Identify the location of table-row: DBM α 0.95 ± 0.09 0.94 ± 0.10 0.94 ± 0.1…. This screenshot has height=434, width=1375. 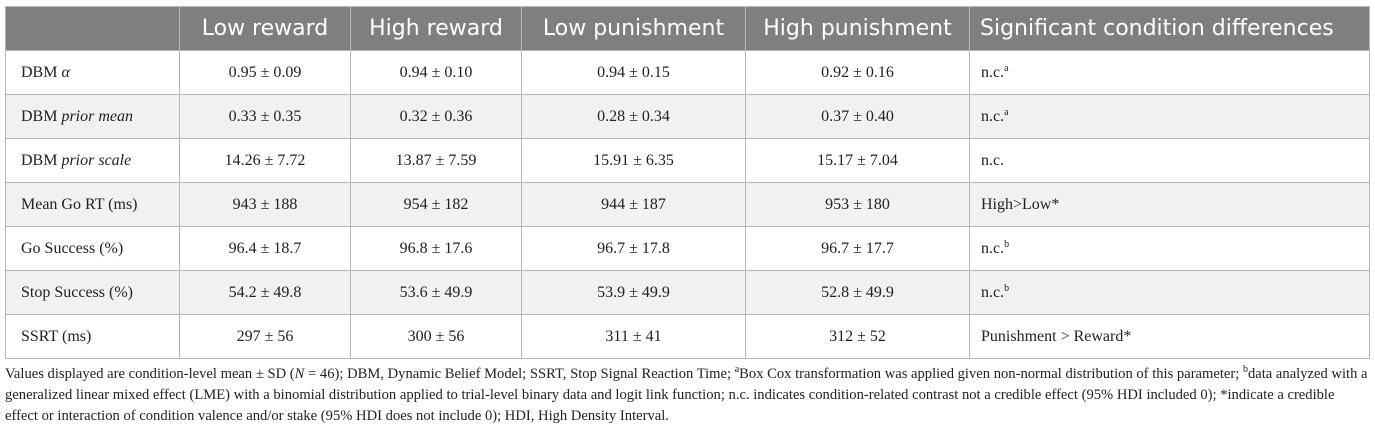
(687, 72).